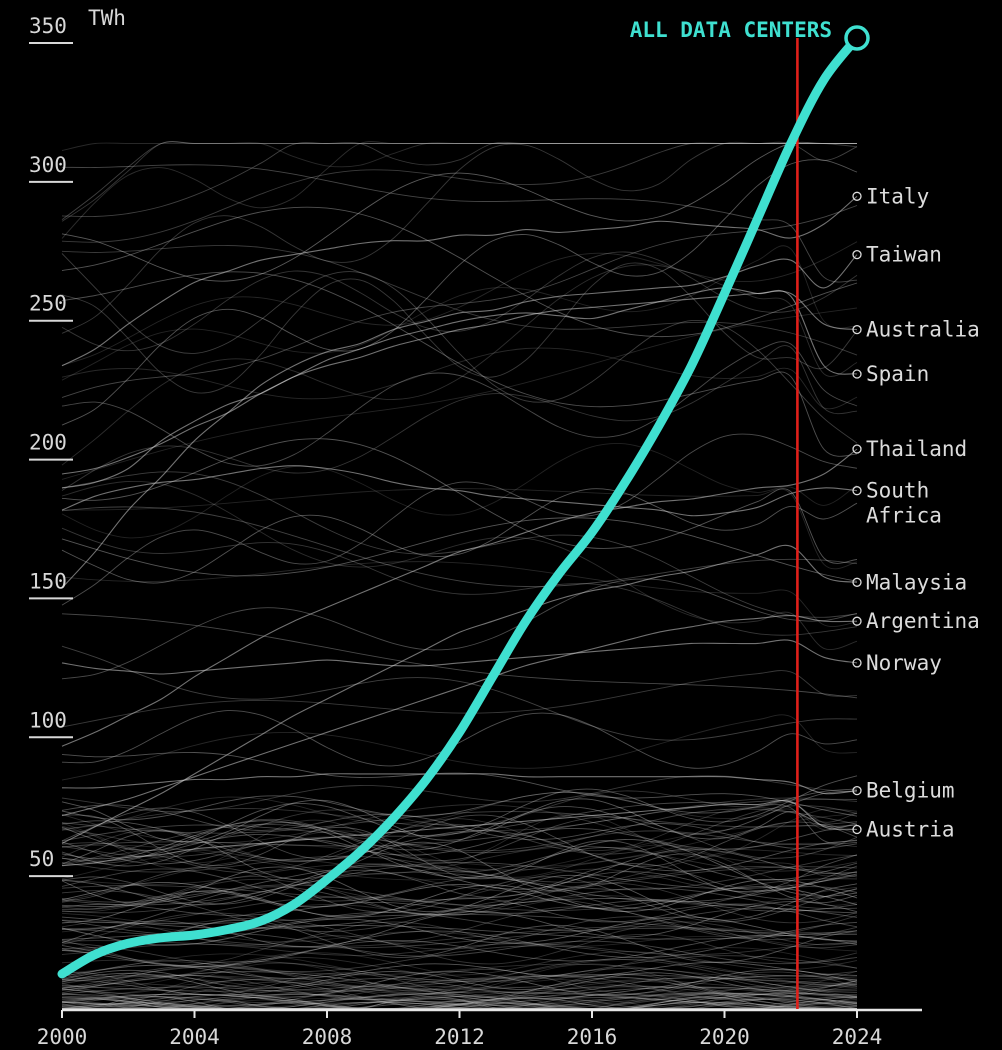 The width and height of the screenshot is (1002, 1050). What do you see at coordinates (459, 657) in the screenshot?
I see `series-line-norway` at bounding box center [459, 657].